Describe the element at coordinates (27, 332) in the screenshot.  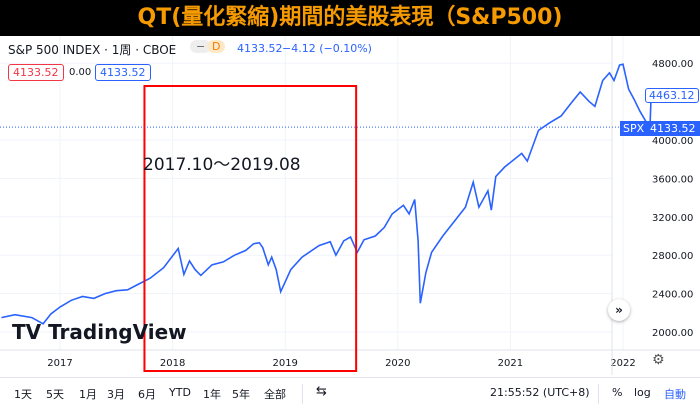
I see `tradingview-logo-icon: 𝗧𝗩` at that location.